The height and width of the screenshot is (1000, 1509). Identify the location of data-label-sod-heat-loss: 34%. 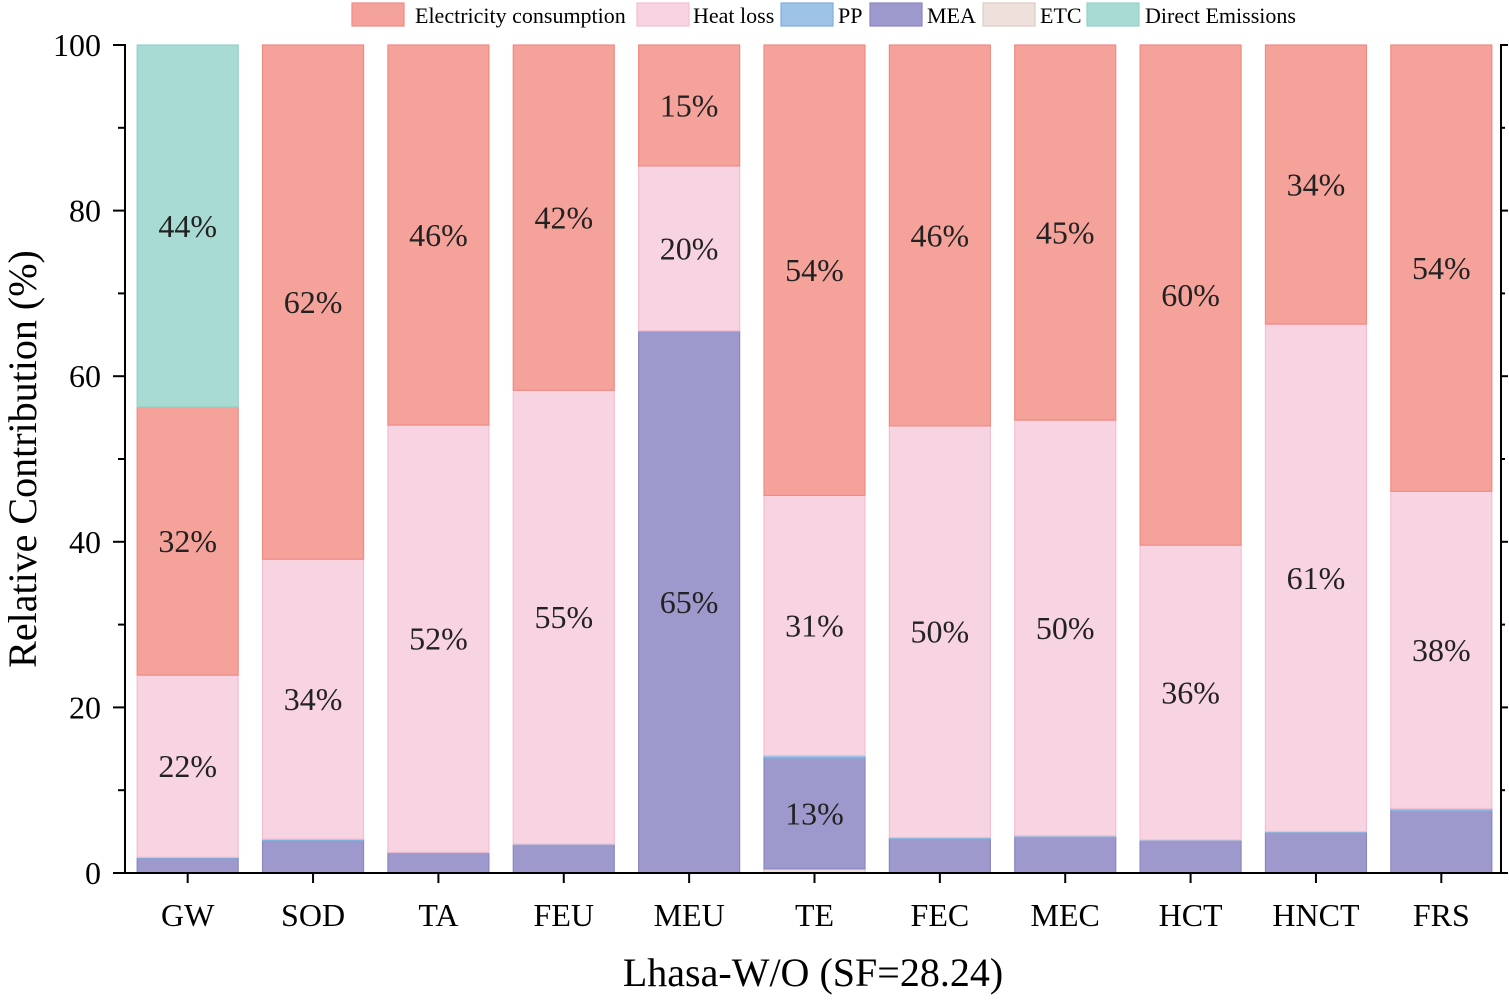
(313, 699).